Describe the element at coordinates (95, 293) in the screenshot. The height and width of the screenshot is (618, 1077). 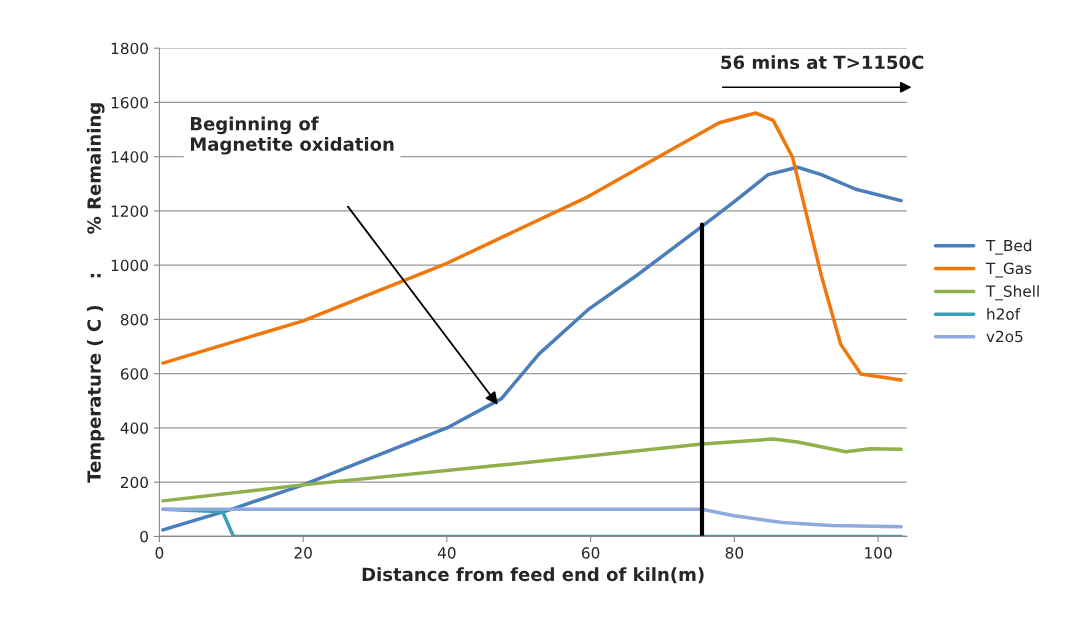
I see `y-axis-title: Temperature ( C ) : % Remaining` at that location.